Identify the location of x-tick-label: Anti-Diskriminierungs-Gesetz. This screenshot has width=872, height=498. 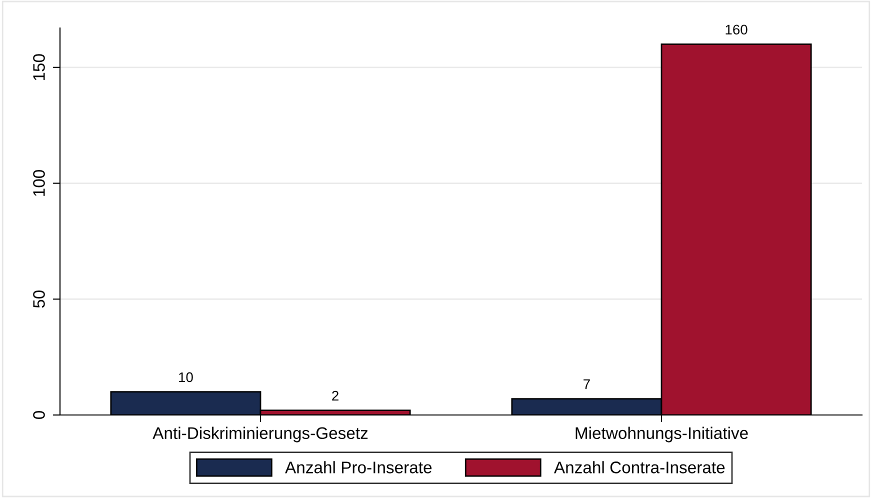
(260, 434).